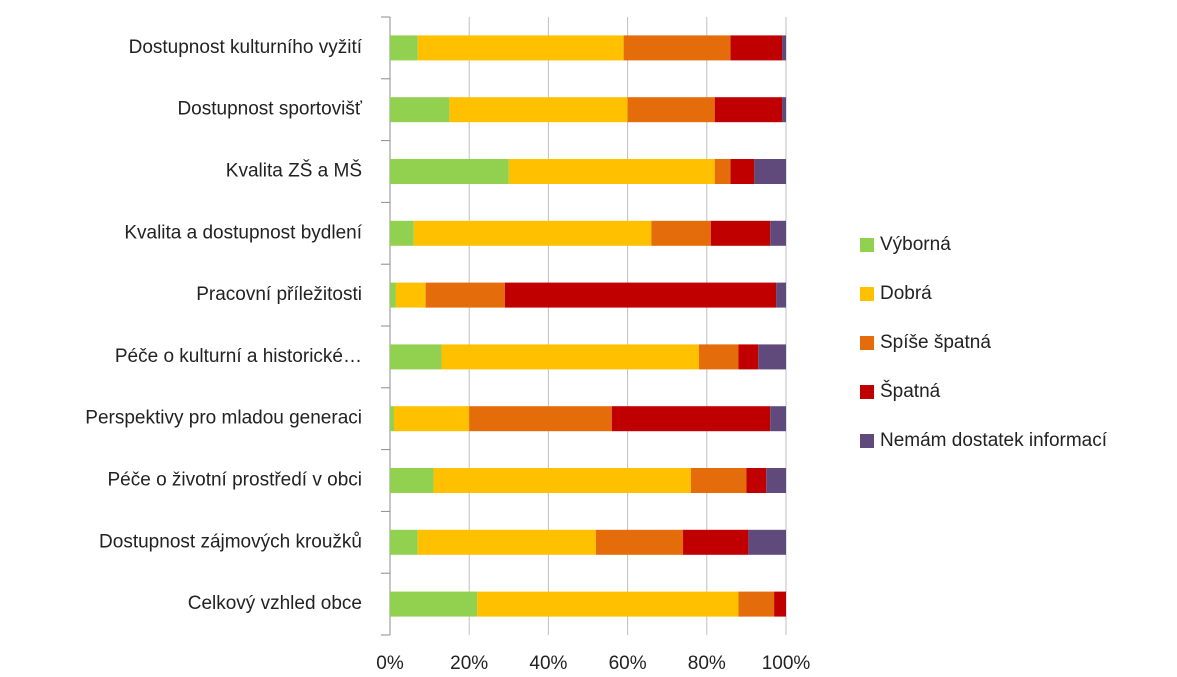 This screenshot has height=677, width=1177. I want to click on x-tick-label: 60%, so click(628, 663).